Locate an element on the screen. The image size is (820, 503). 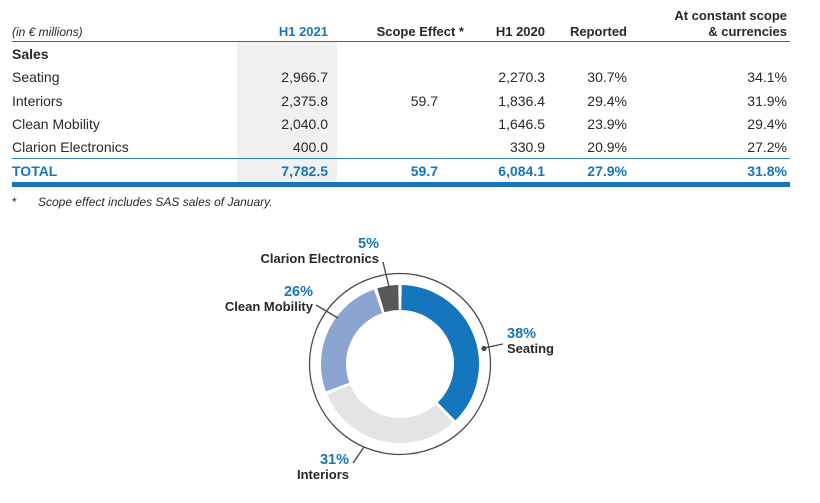
total-label: TOTAL is located at coordinates (35, 170).